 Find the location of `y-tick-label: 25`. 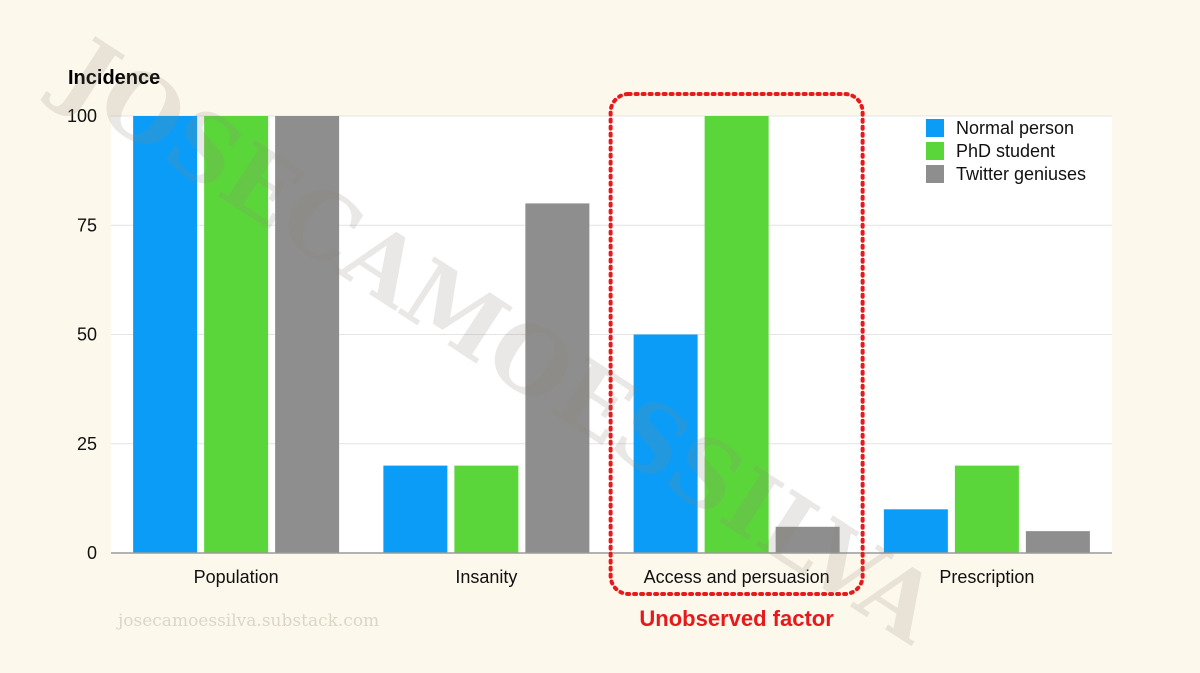

y-tick-label: 25 is located at coordinates (87, 444).